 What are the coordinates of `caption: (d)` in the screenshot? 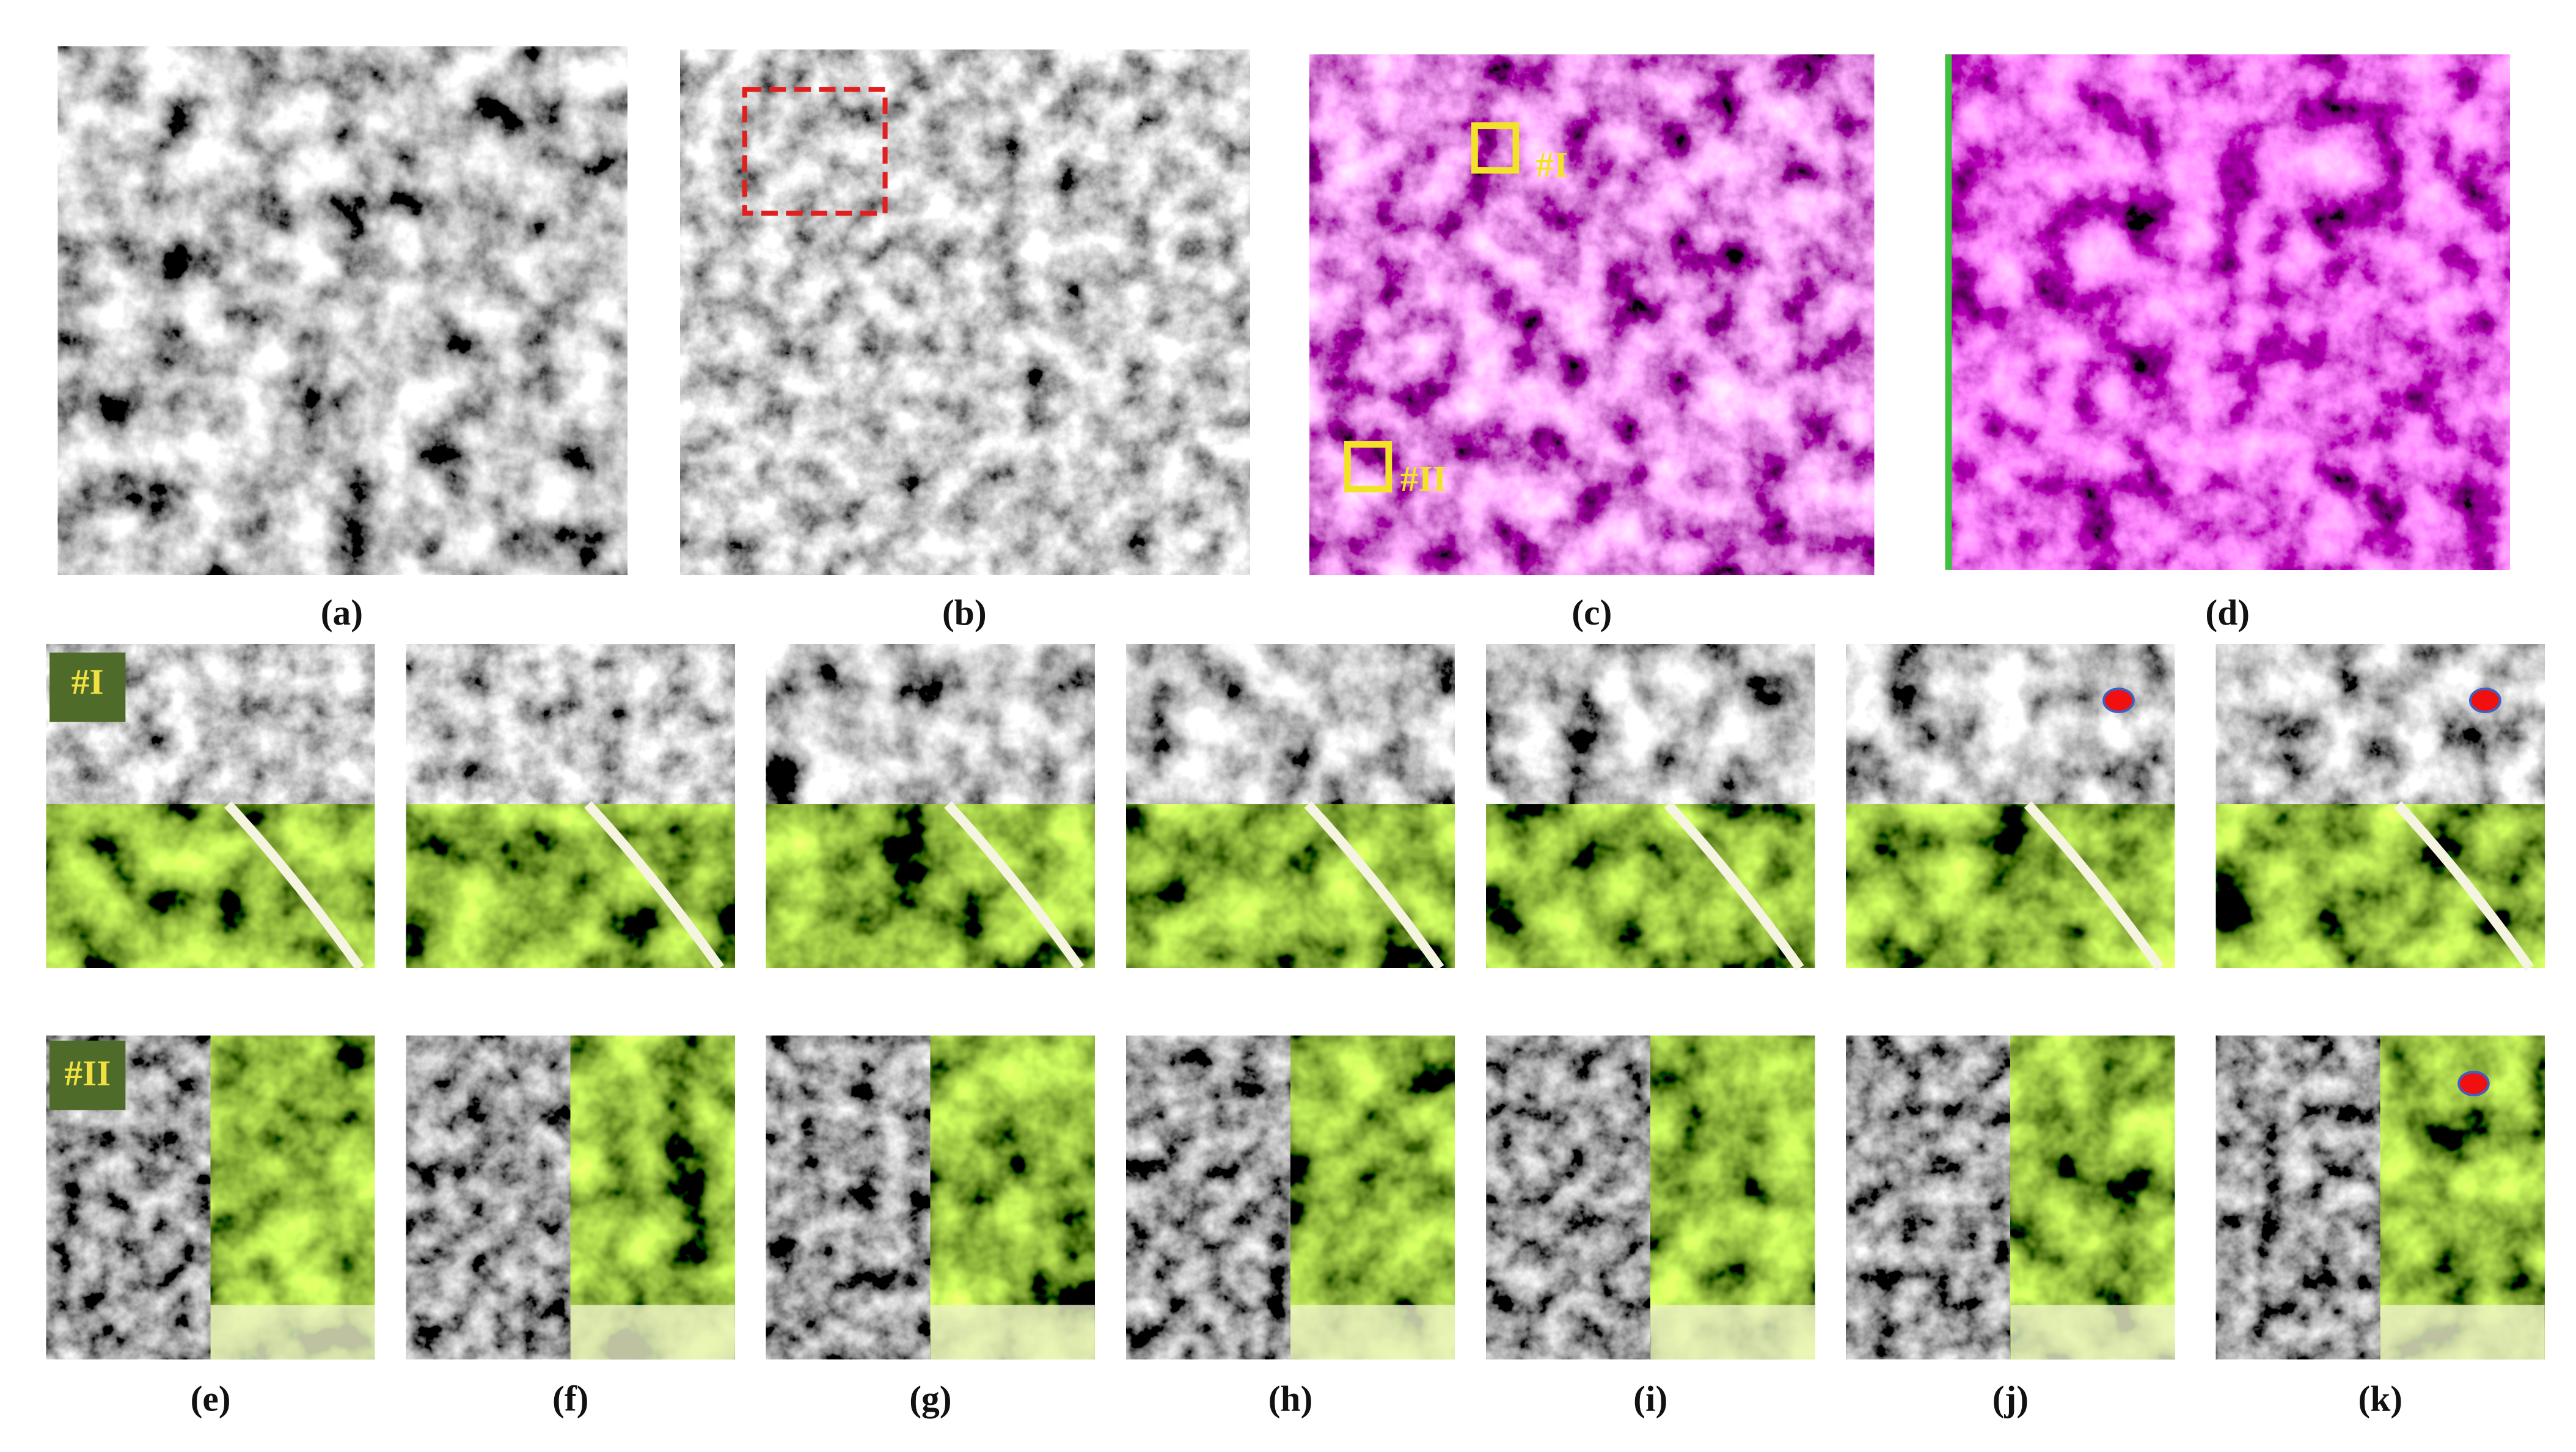 It's located at (2227, 612).